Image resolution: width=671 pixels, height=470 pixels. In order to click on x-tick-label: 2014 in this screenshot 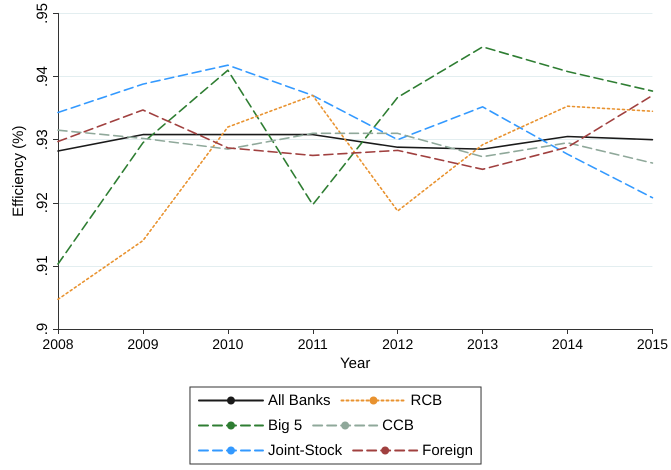, I will do `click(568, 344)`.